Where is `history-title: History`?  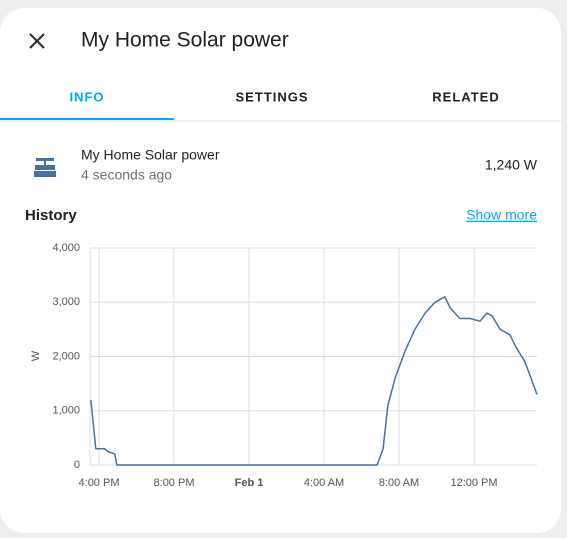 history-title: History is located at coordinates (51, 215).